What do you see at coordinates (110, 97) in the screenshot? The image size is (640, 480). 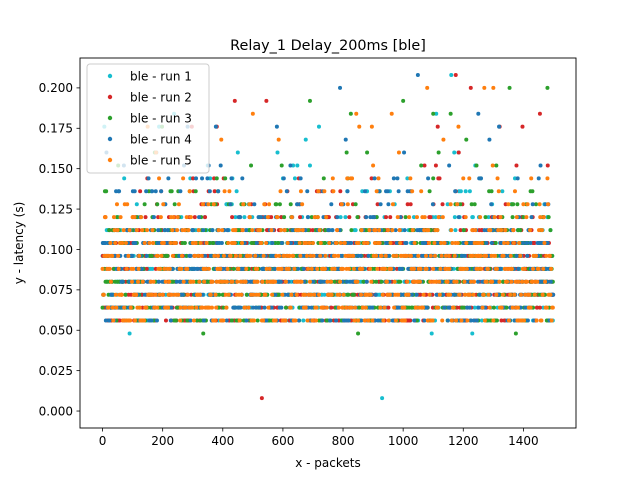 I see `legend-marker` at bounding box center [110, 97].